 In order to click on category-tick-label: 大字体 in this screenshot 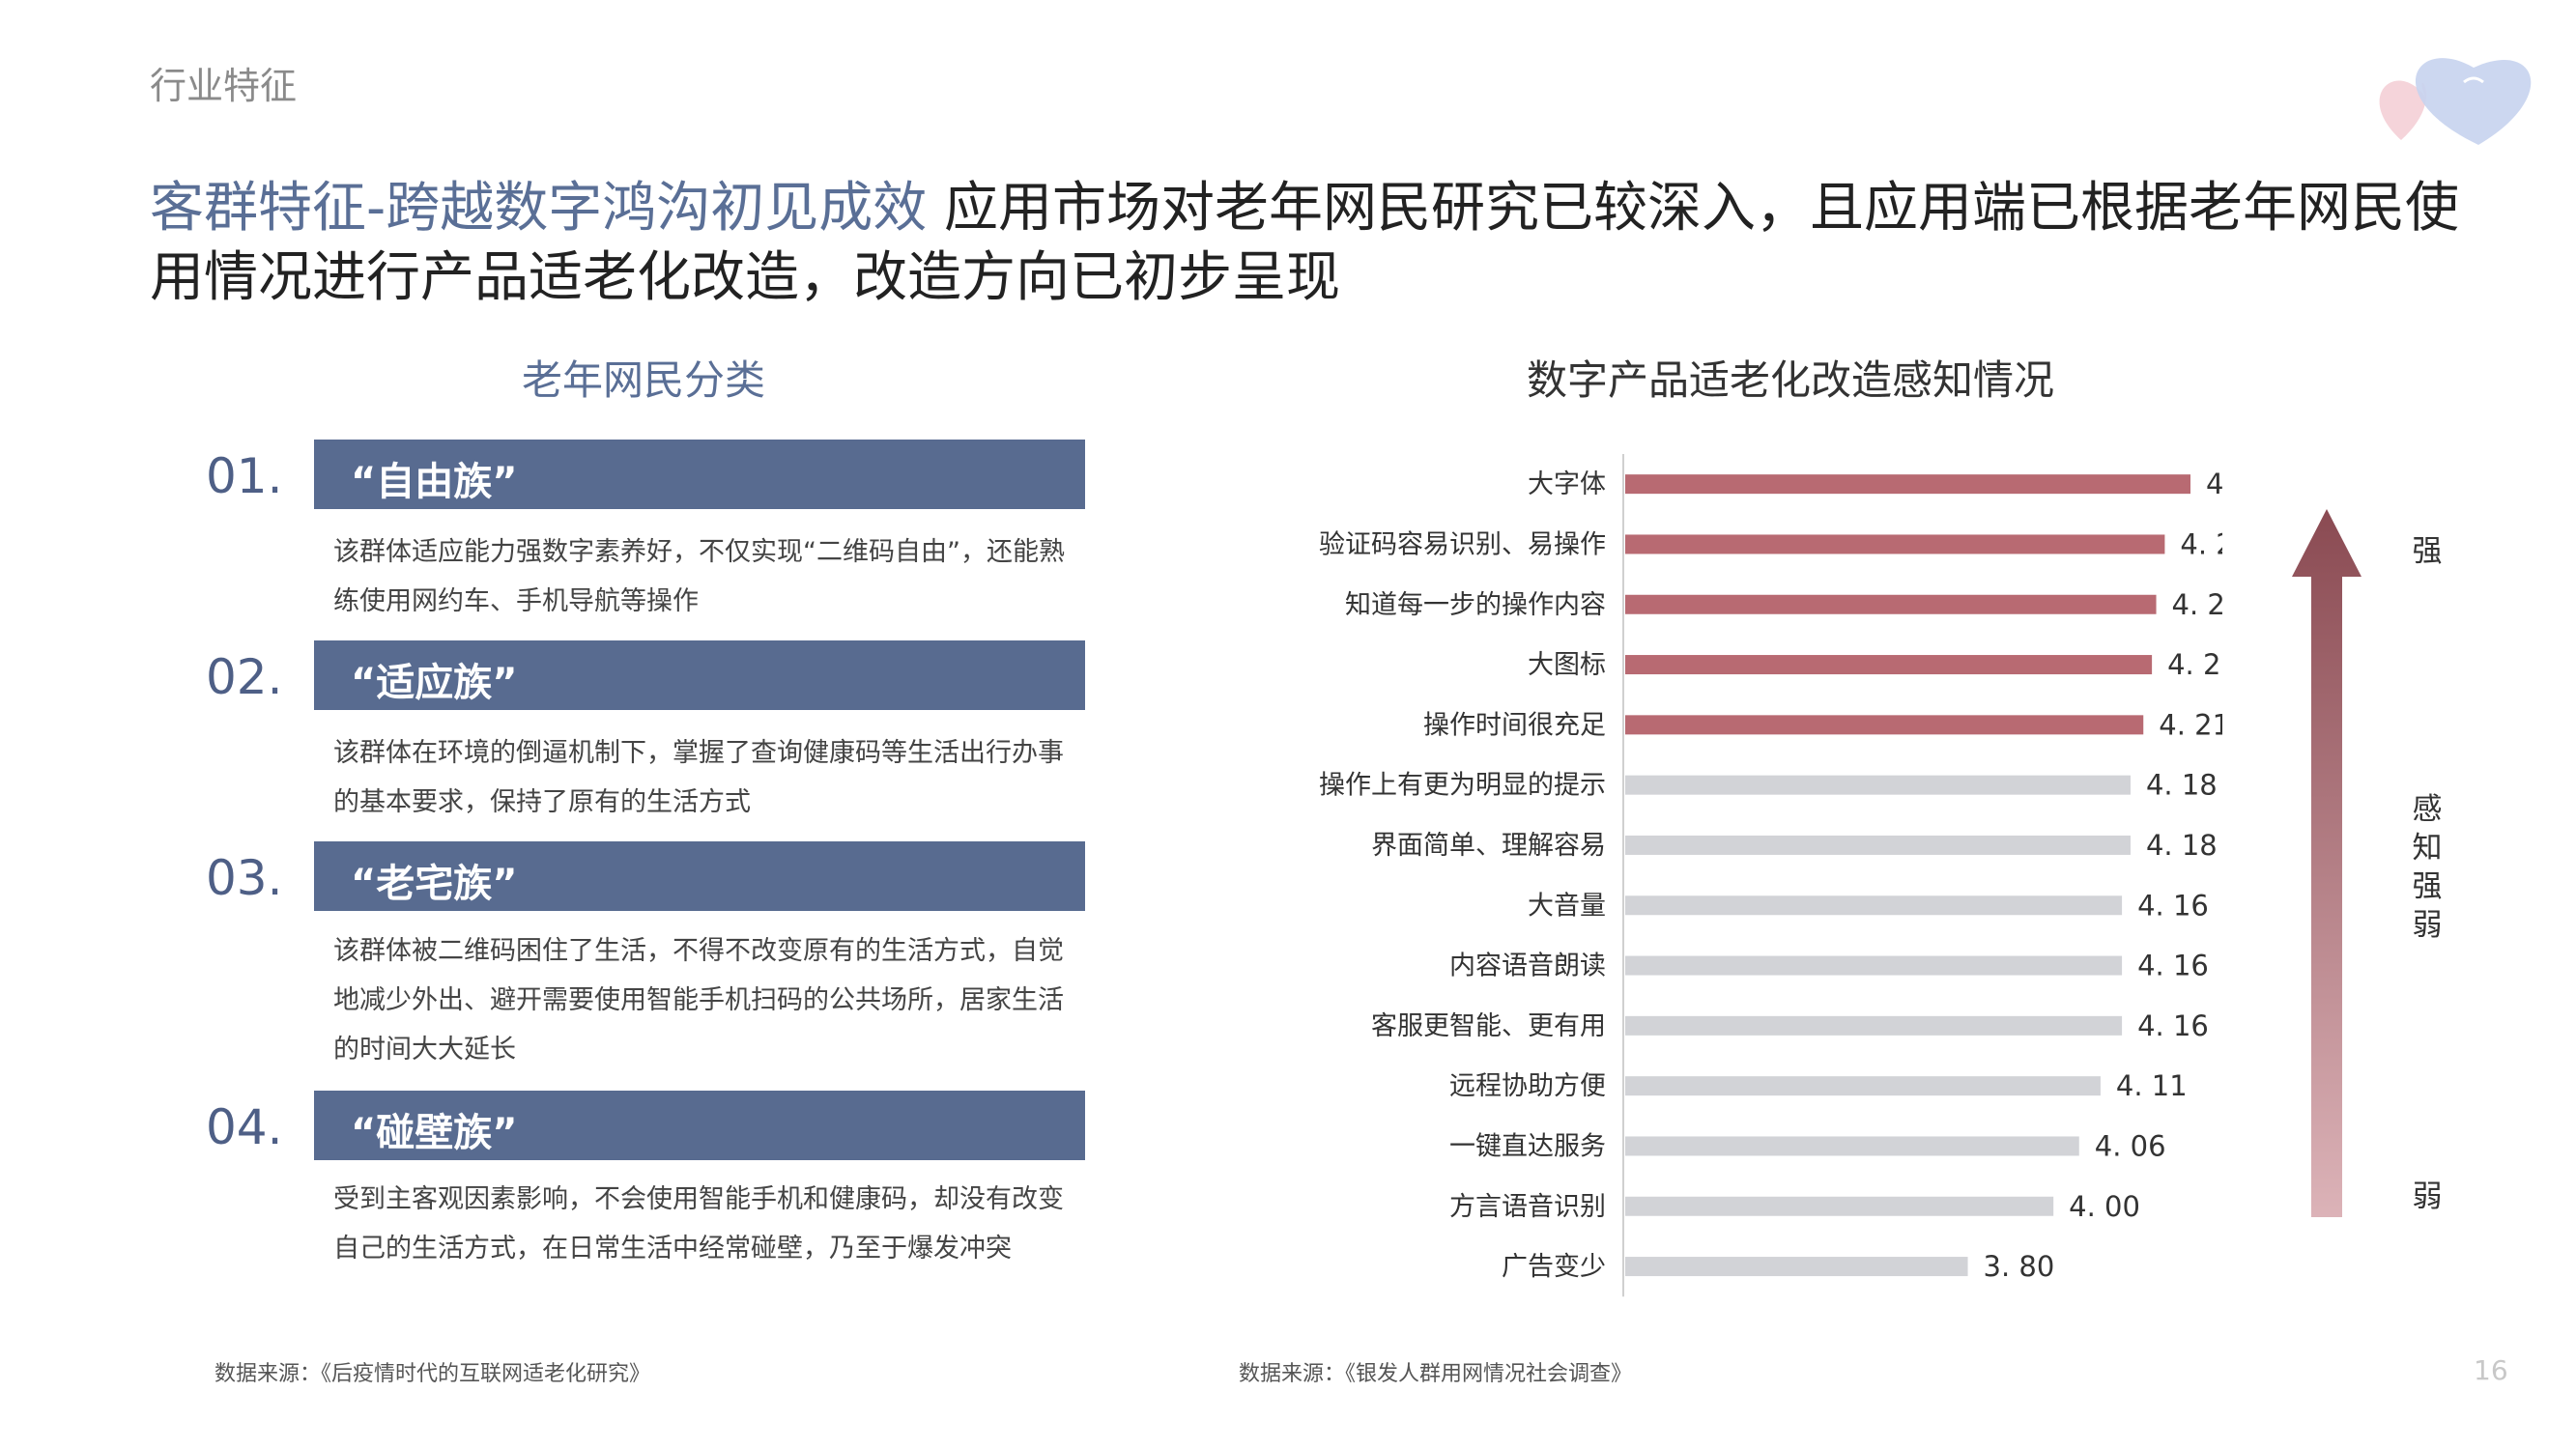, I will do `click(1567, 484)`.